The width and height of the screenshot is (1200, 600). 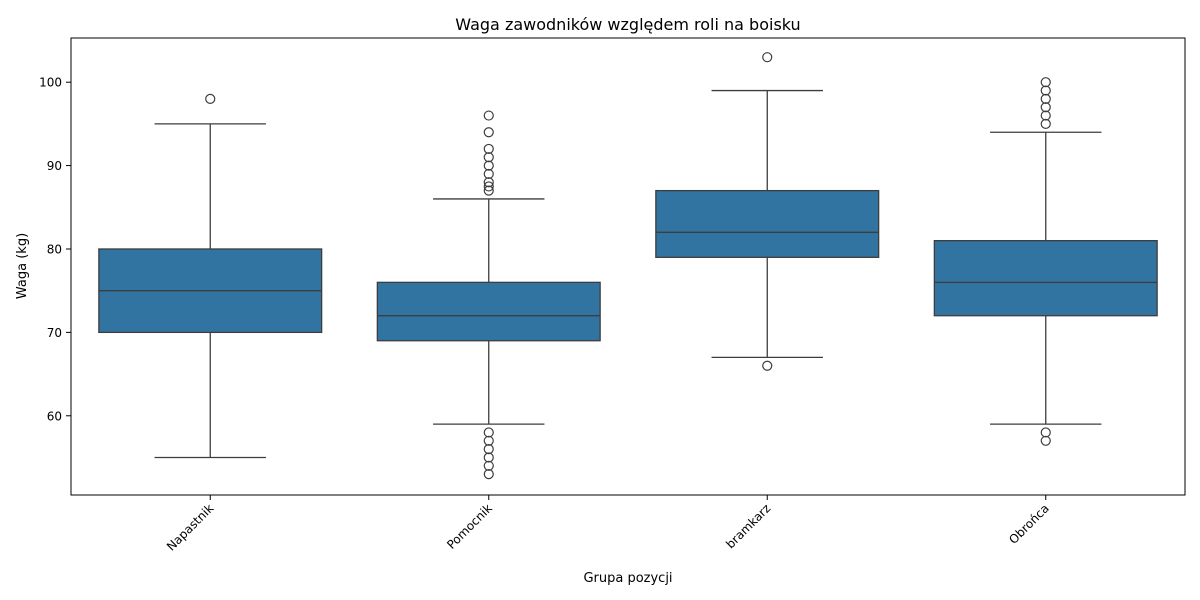 I want to click on x-tick-label: Napastnik, so click(x=190, y=527).